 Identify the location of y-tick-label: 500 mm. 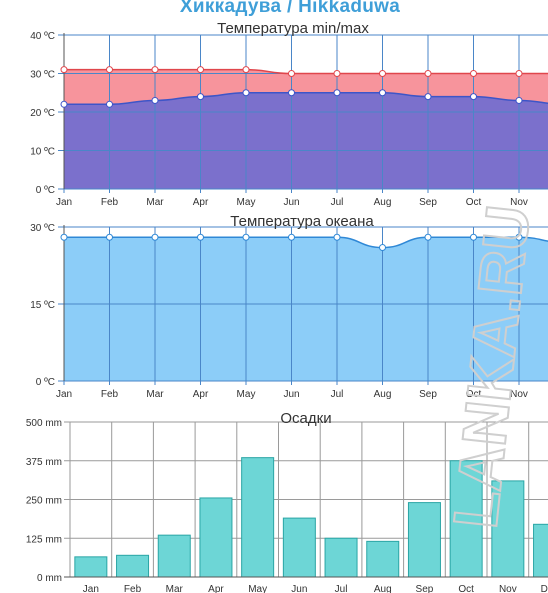
(44, 423).